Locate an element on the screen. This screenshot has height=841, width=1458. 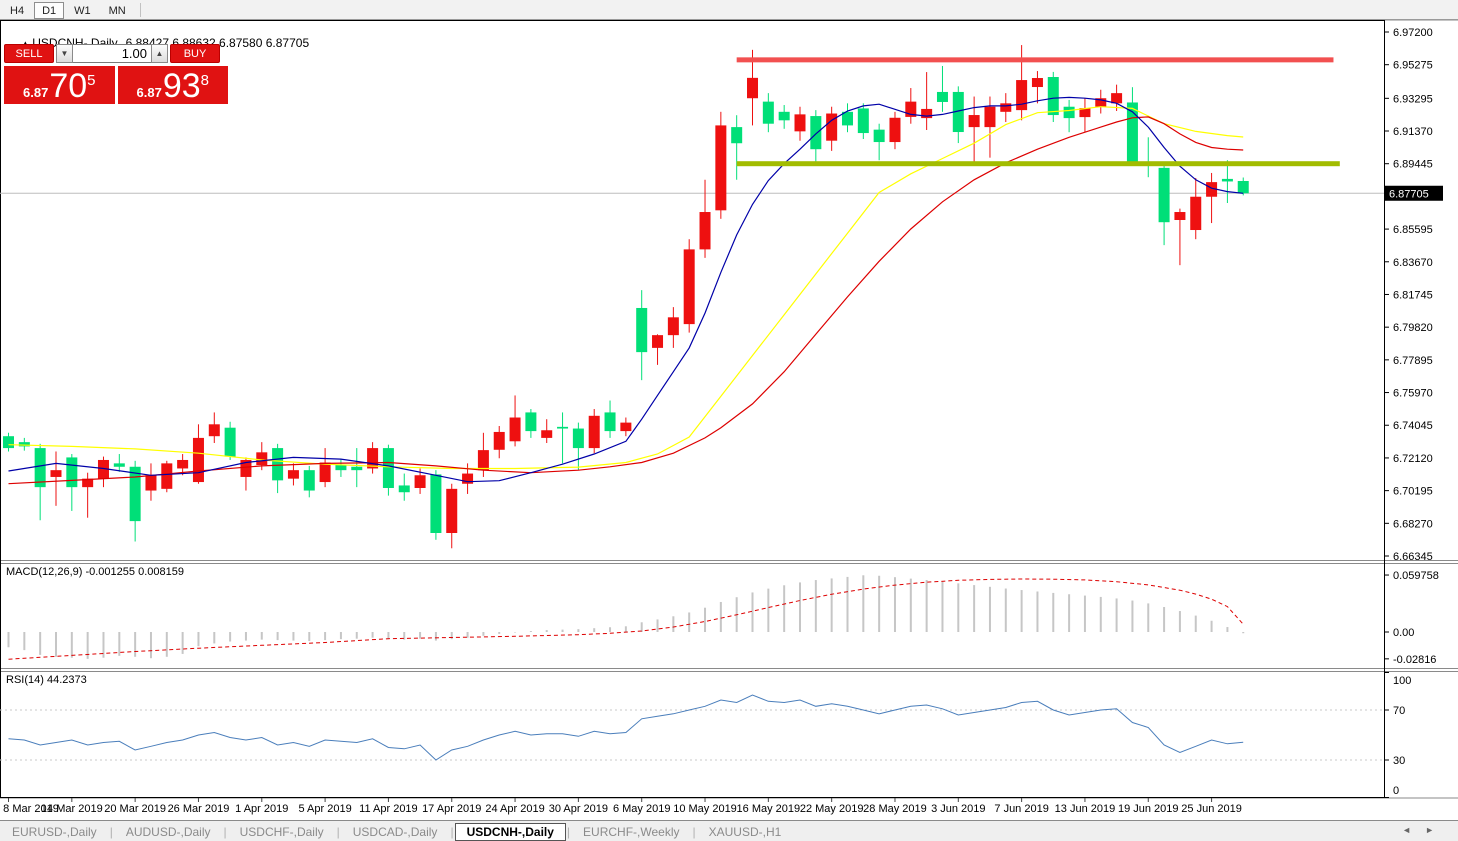
tab-usdchf-daily: USDCHF-,Daily is located at coordinates (281, 831).